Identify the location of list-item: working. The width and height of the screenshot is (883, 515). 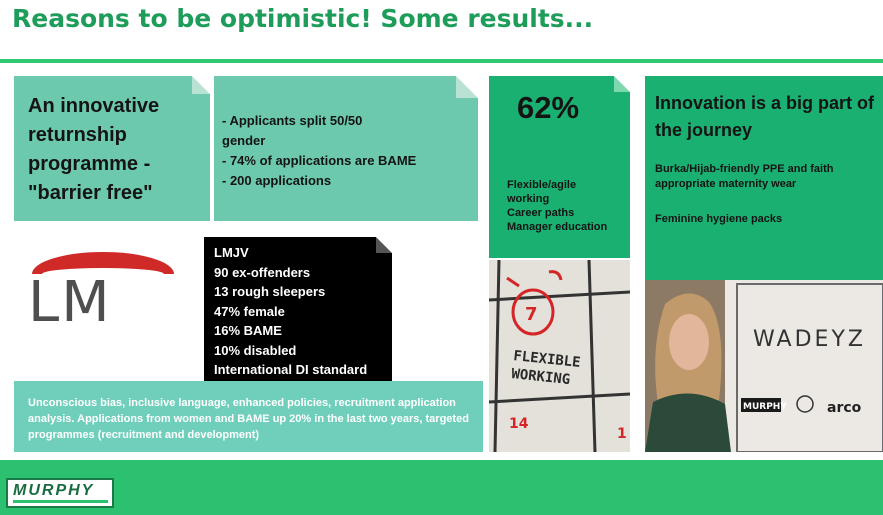
(528, 199).